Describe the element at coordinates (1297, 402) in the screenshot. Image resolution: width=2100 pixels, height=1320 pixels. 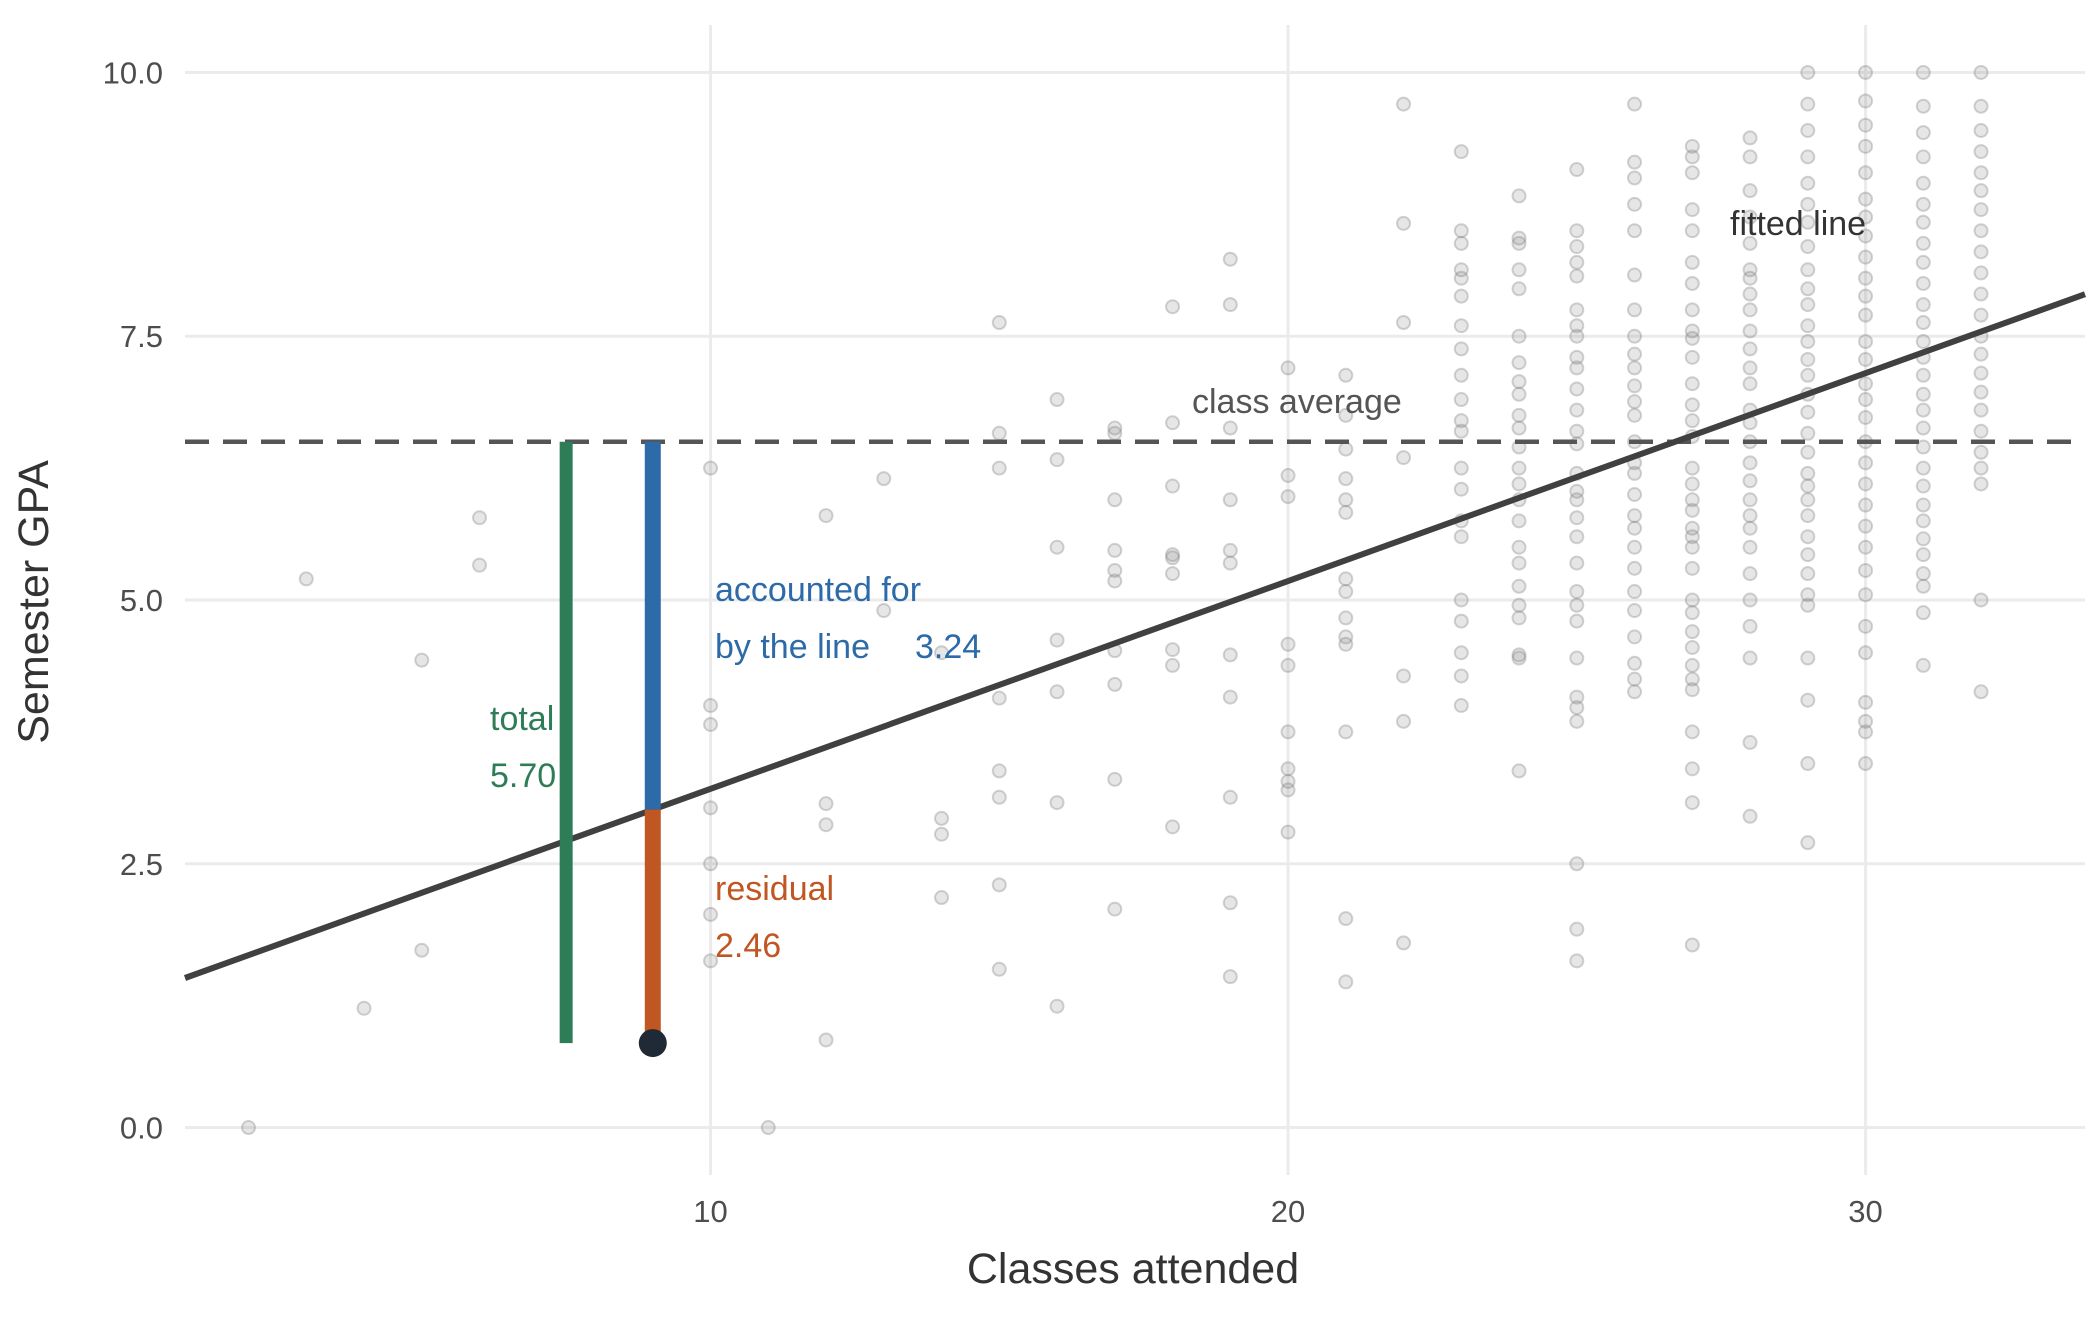
I see `class-average-label: class average` at that location.